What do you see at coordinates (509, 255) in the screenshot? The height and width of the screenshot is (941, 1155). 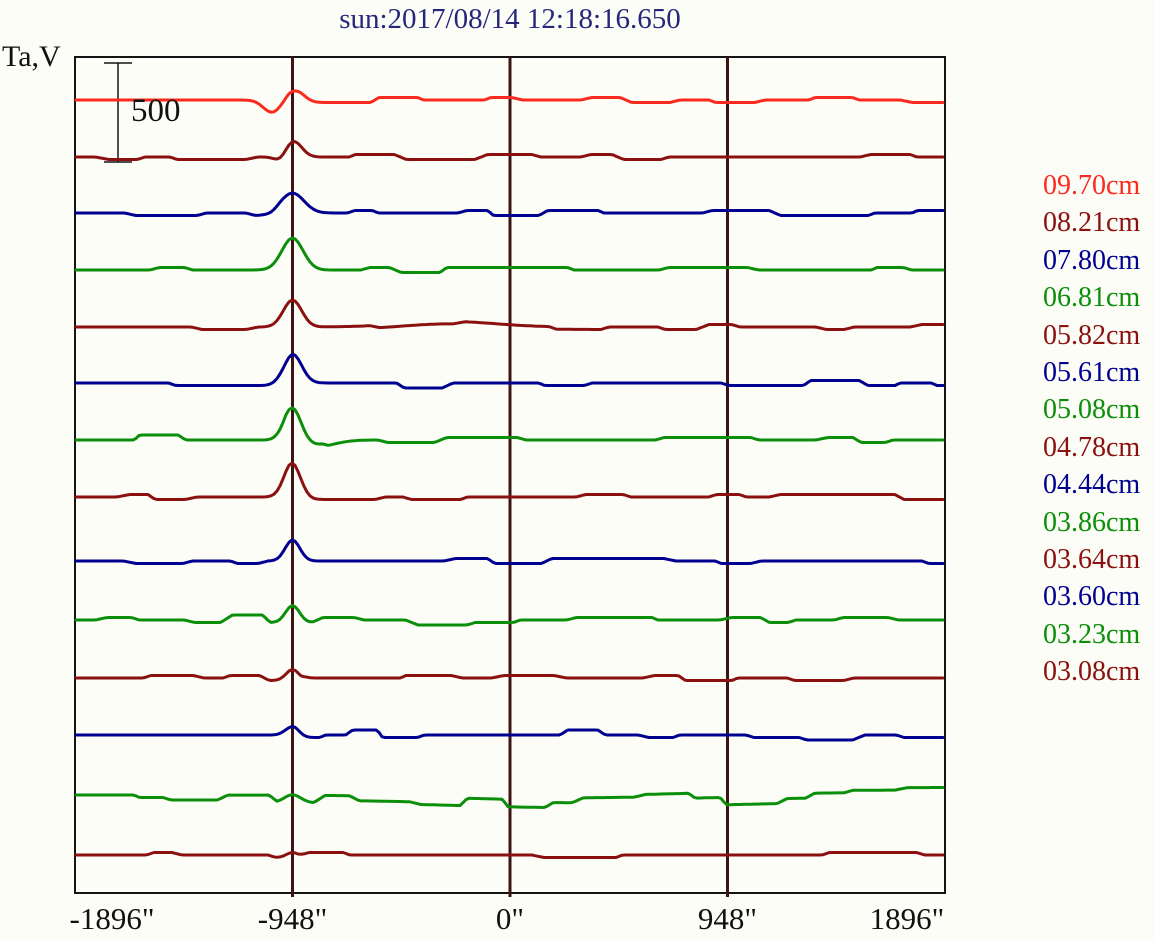 I see `trace-06.81cm` at bounding box center [509, 255].